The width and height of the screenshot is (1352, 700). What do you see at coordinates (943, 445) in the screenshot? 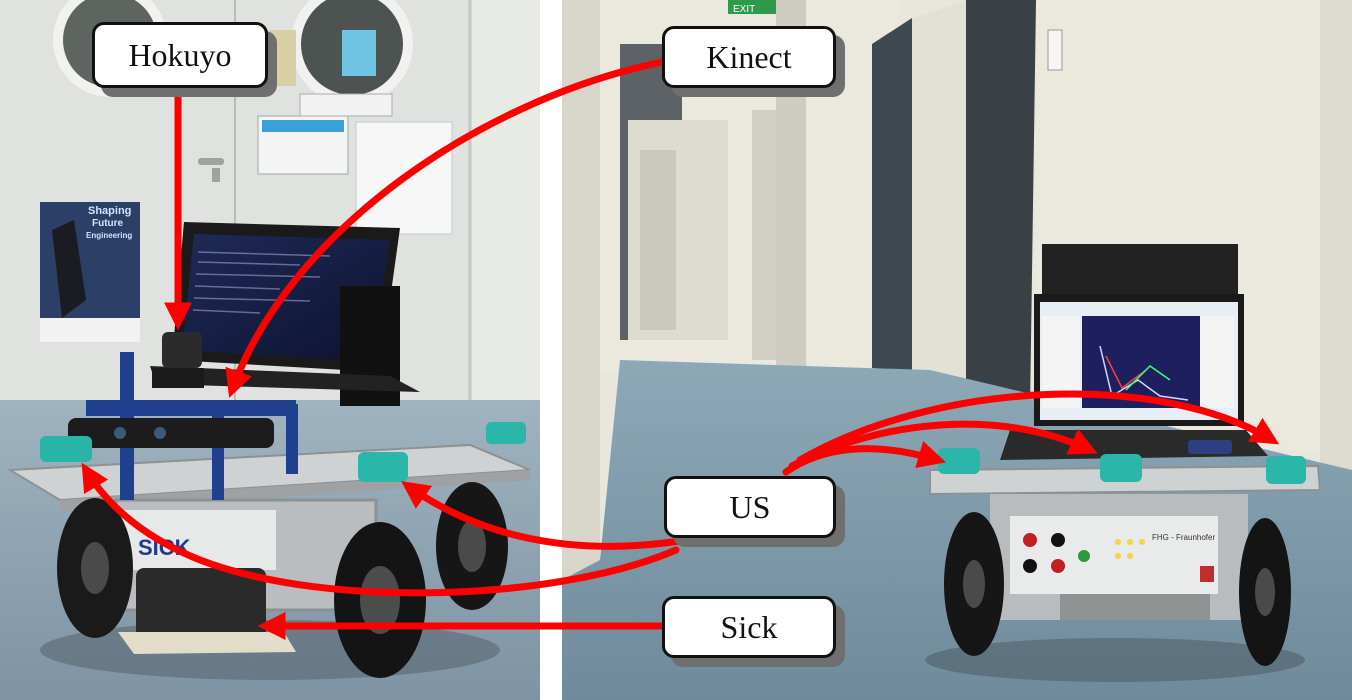
I see `arrow-us-r2` at bounding box center [943, 445].